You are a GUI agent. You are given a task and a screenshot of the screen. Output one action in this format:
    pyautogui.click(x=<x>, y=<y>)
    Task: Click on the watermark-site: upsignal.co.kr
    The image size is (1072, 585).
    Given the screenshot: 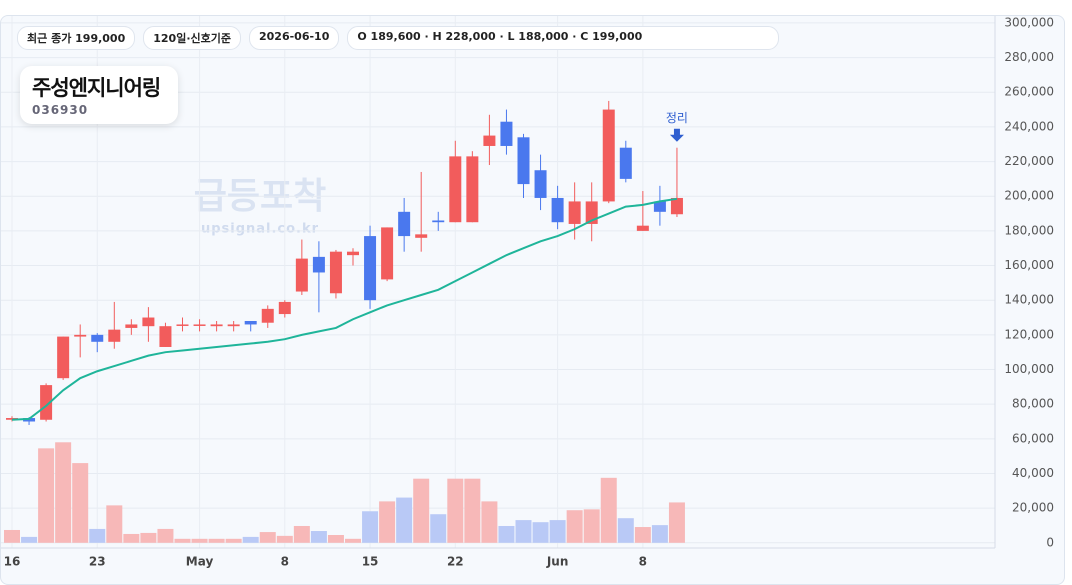 What is the action you would take?
    pyautogui.click(x=260, y=229)
    